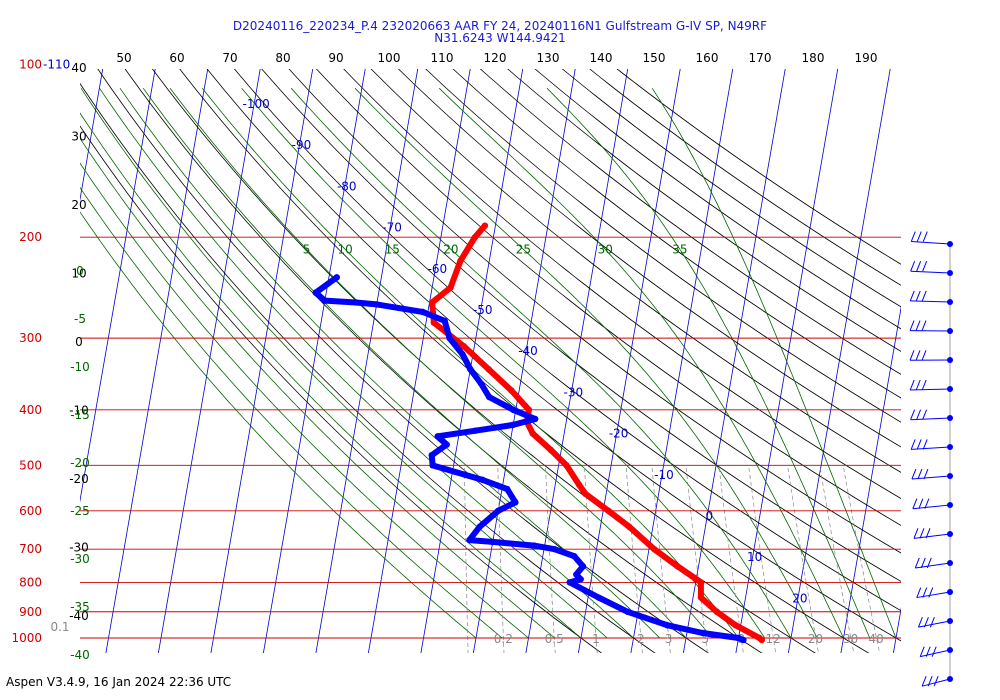 The width and height of the screenshot is (1000, 700). Describe the element at coordinates (335, 58) in the screenshot. I see `theta-top-label: 90` at that location.